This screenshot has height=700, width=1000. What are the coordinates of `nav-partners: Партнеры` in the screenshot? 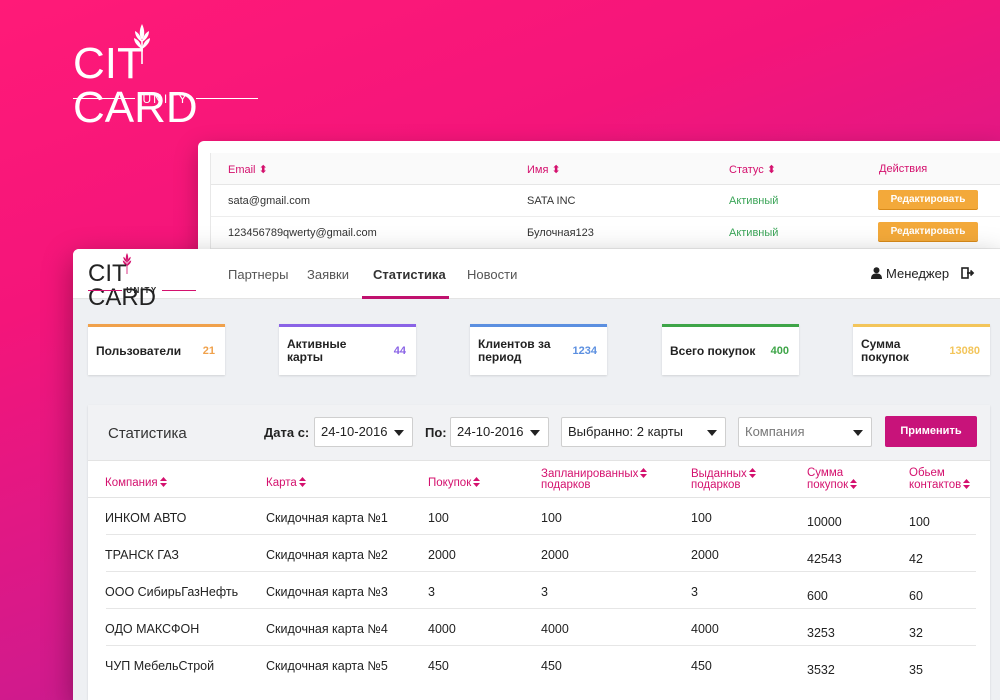 It's located at (258, 274).